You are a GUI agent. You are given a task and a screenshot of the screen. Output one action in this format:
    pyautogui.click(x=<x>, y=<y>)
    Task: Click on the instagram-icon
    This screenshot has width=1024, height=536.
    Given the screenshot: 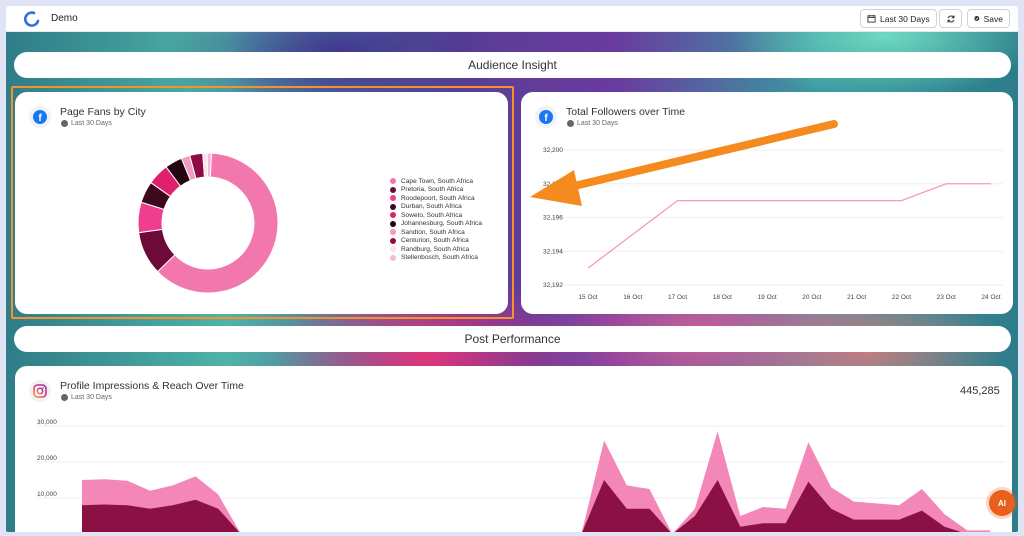 What is the action you would take?
    pyautogui.click(x=40, y=391)
    